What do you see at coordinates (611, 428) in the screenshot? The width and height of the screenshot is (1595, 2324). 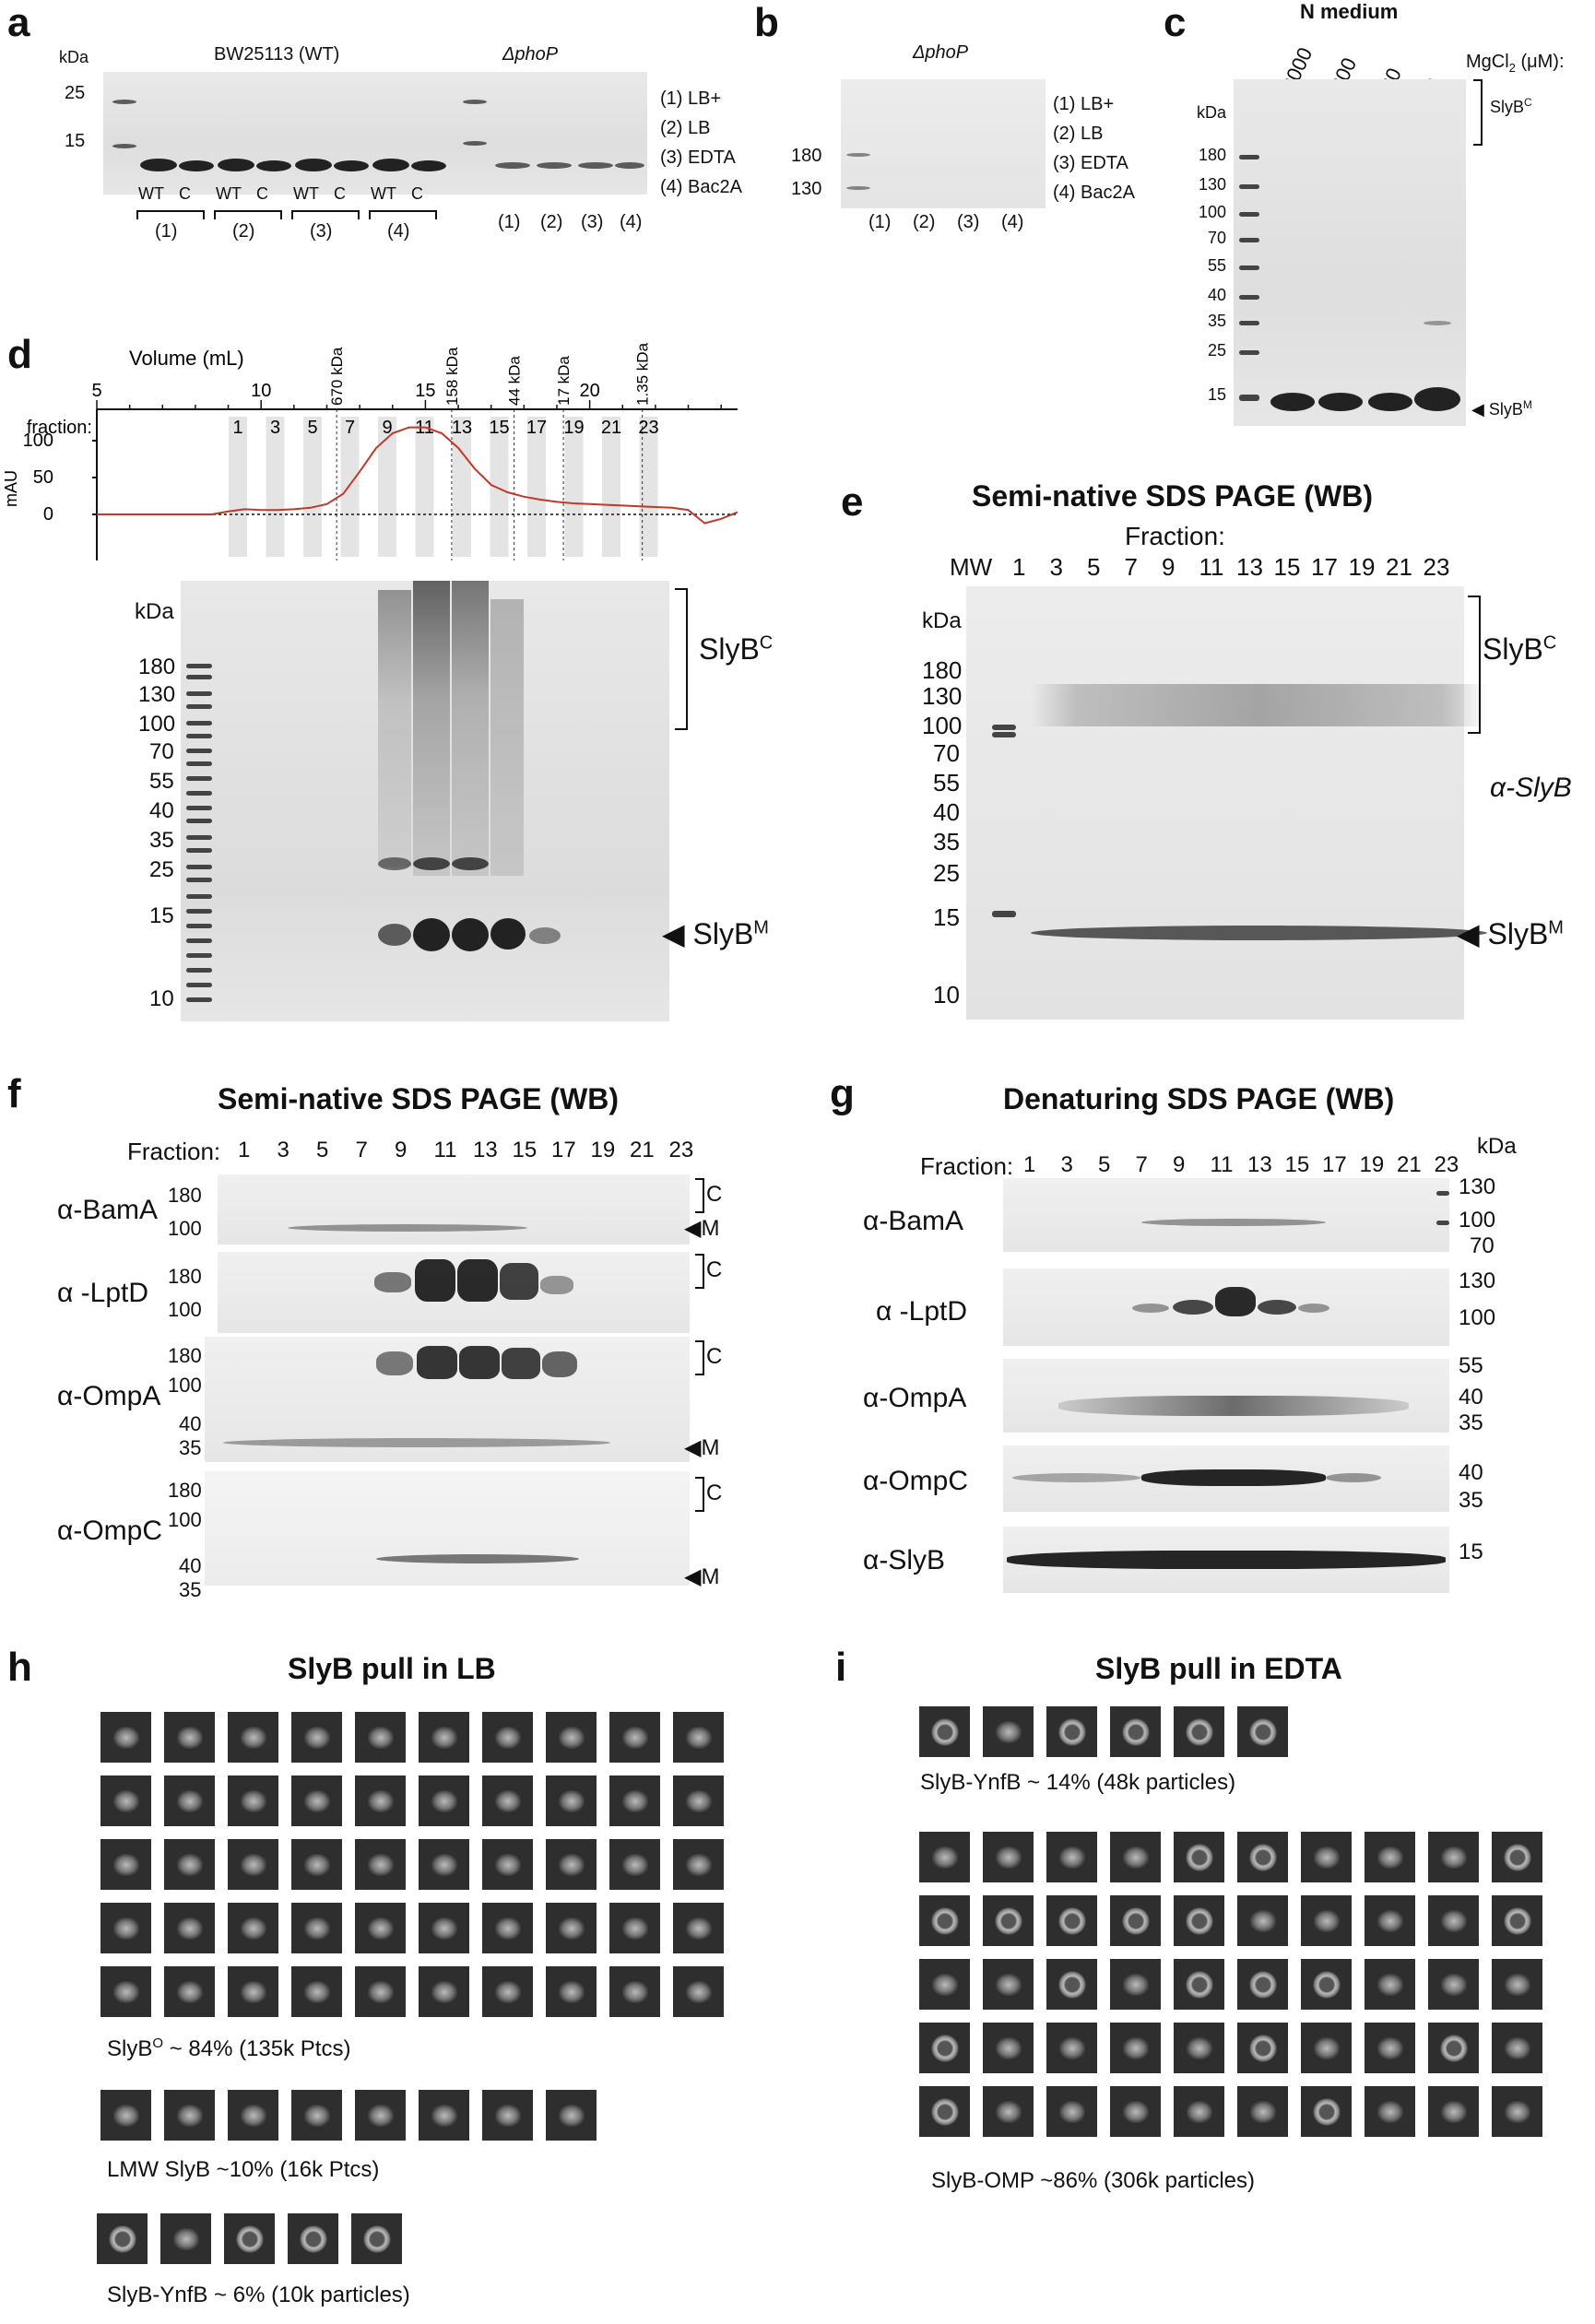 I see `fraction-number: 21` at bounding box center [611, 428].